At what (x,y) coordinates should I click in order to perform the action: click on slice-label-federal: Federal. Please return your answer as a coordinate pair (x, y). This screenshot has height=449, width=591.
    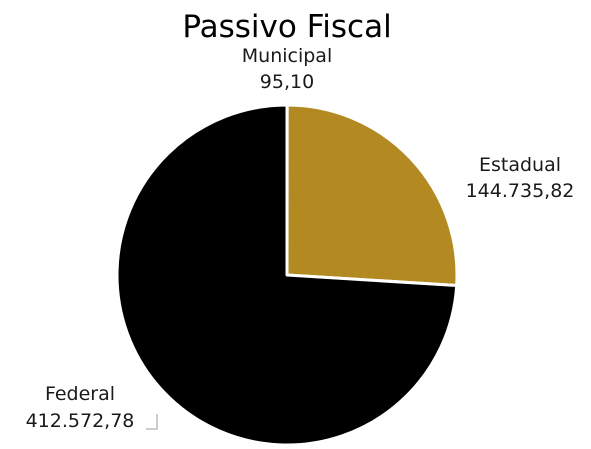
    Looking at the image, I should click on (80, 394).